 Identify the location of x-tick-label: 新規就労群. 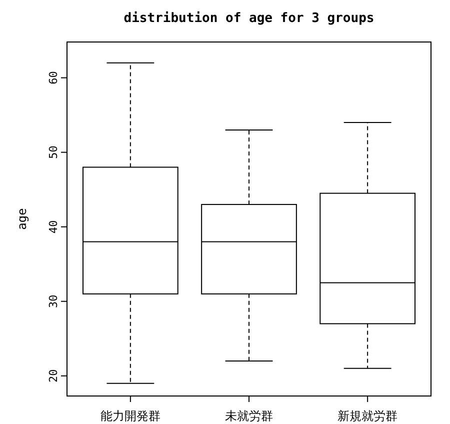
(368, 416).